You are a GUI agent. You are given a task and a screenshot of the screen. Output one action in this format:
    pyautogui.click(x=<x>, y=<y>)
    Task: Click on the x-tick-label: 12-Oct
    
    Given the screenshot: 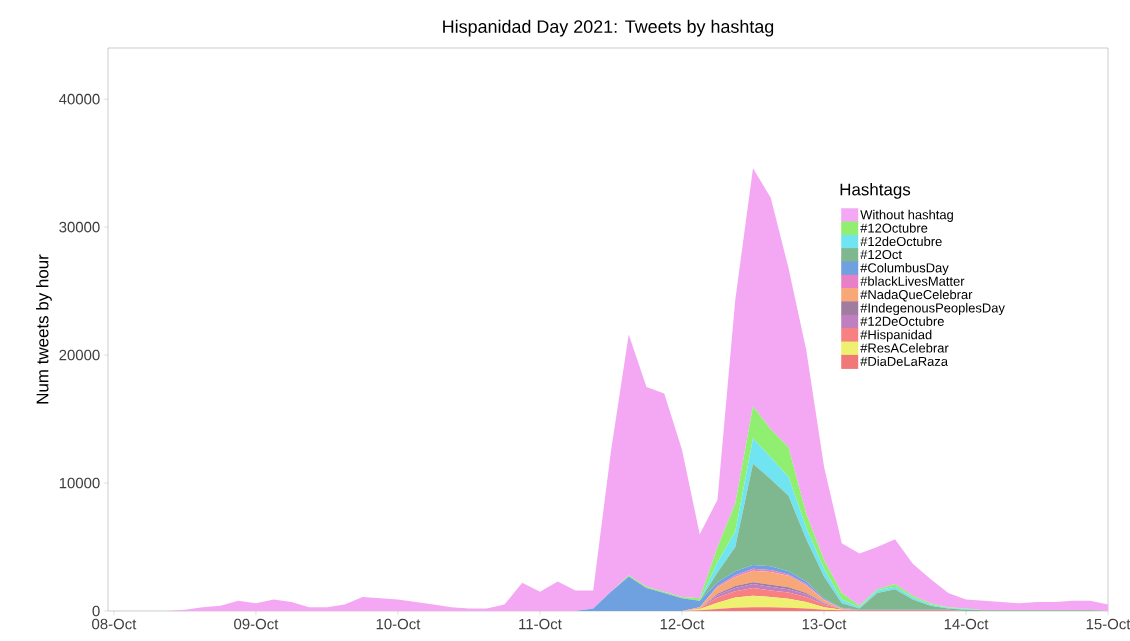 What is the action you would take?
    pyautogui.click(x=682, y=624)
    